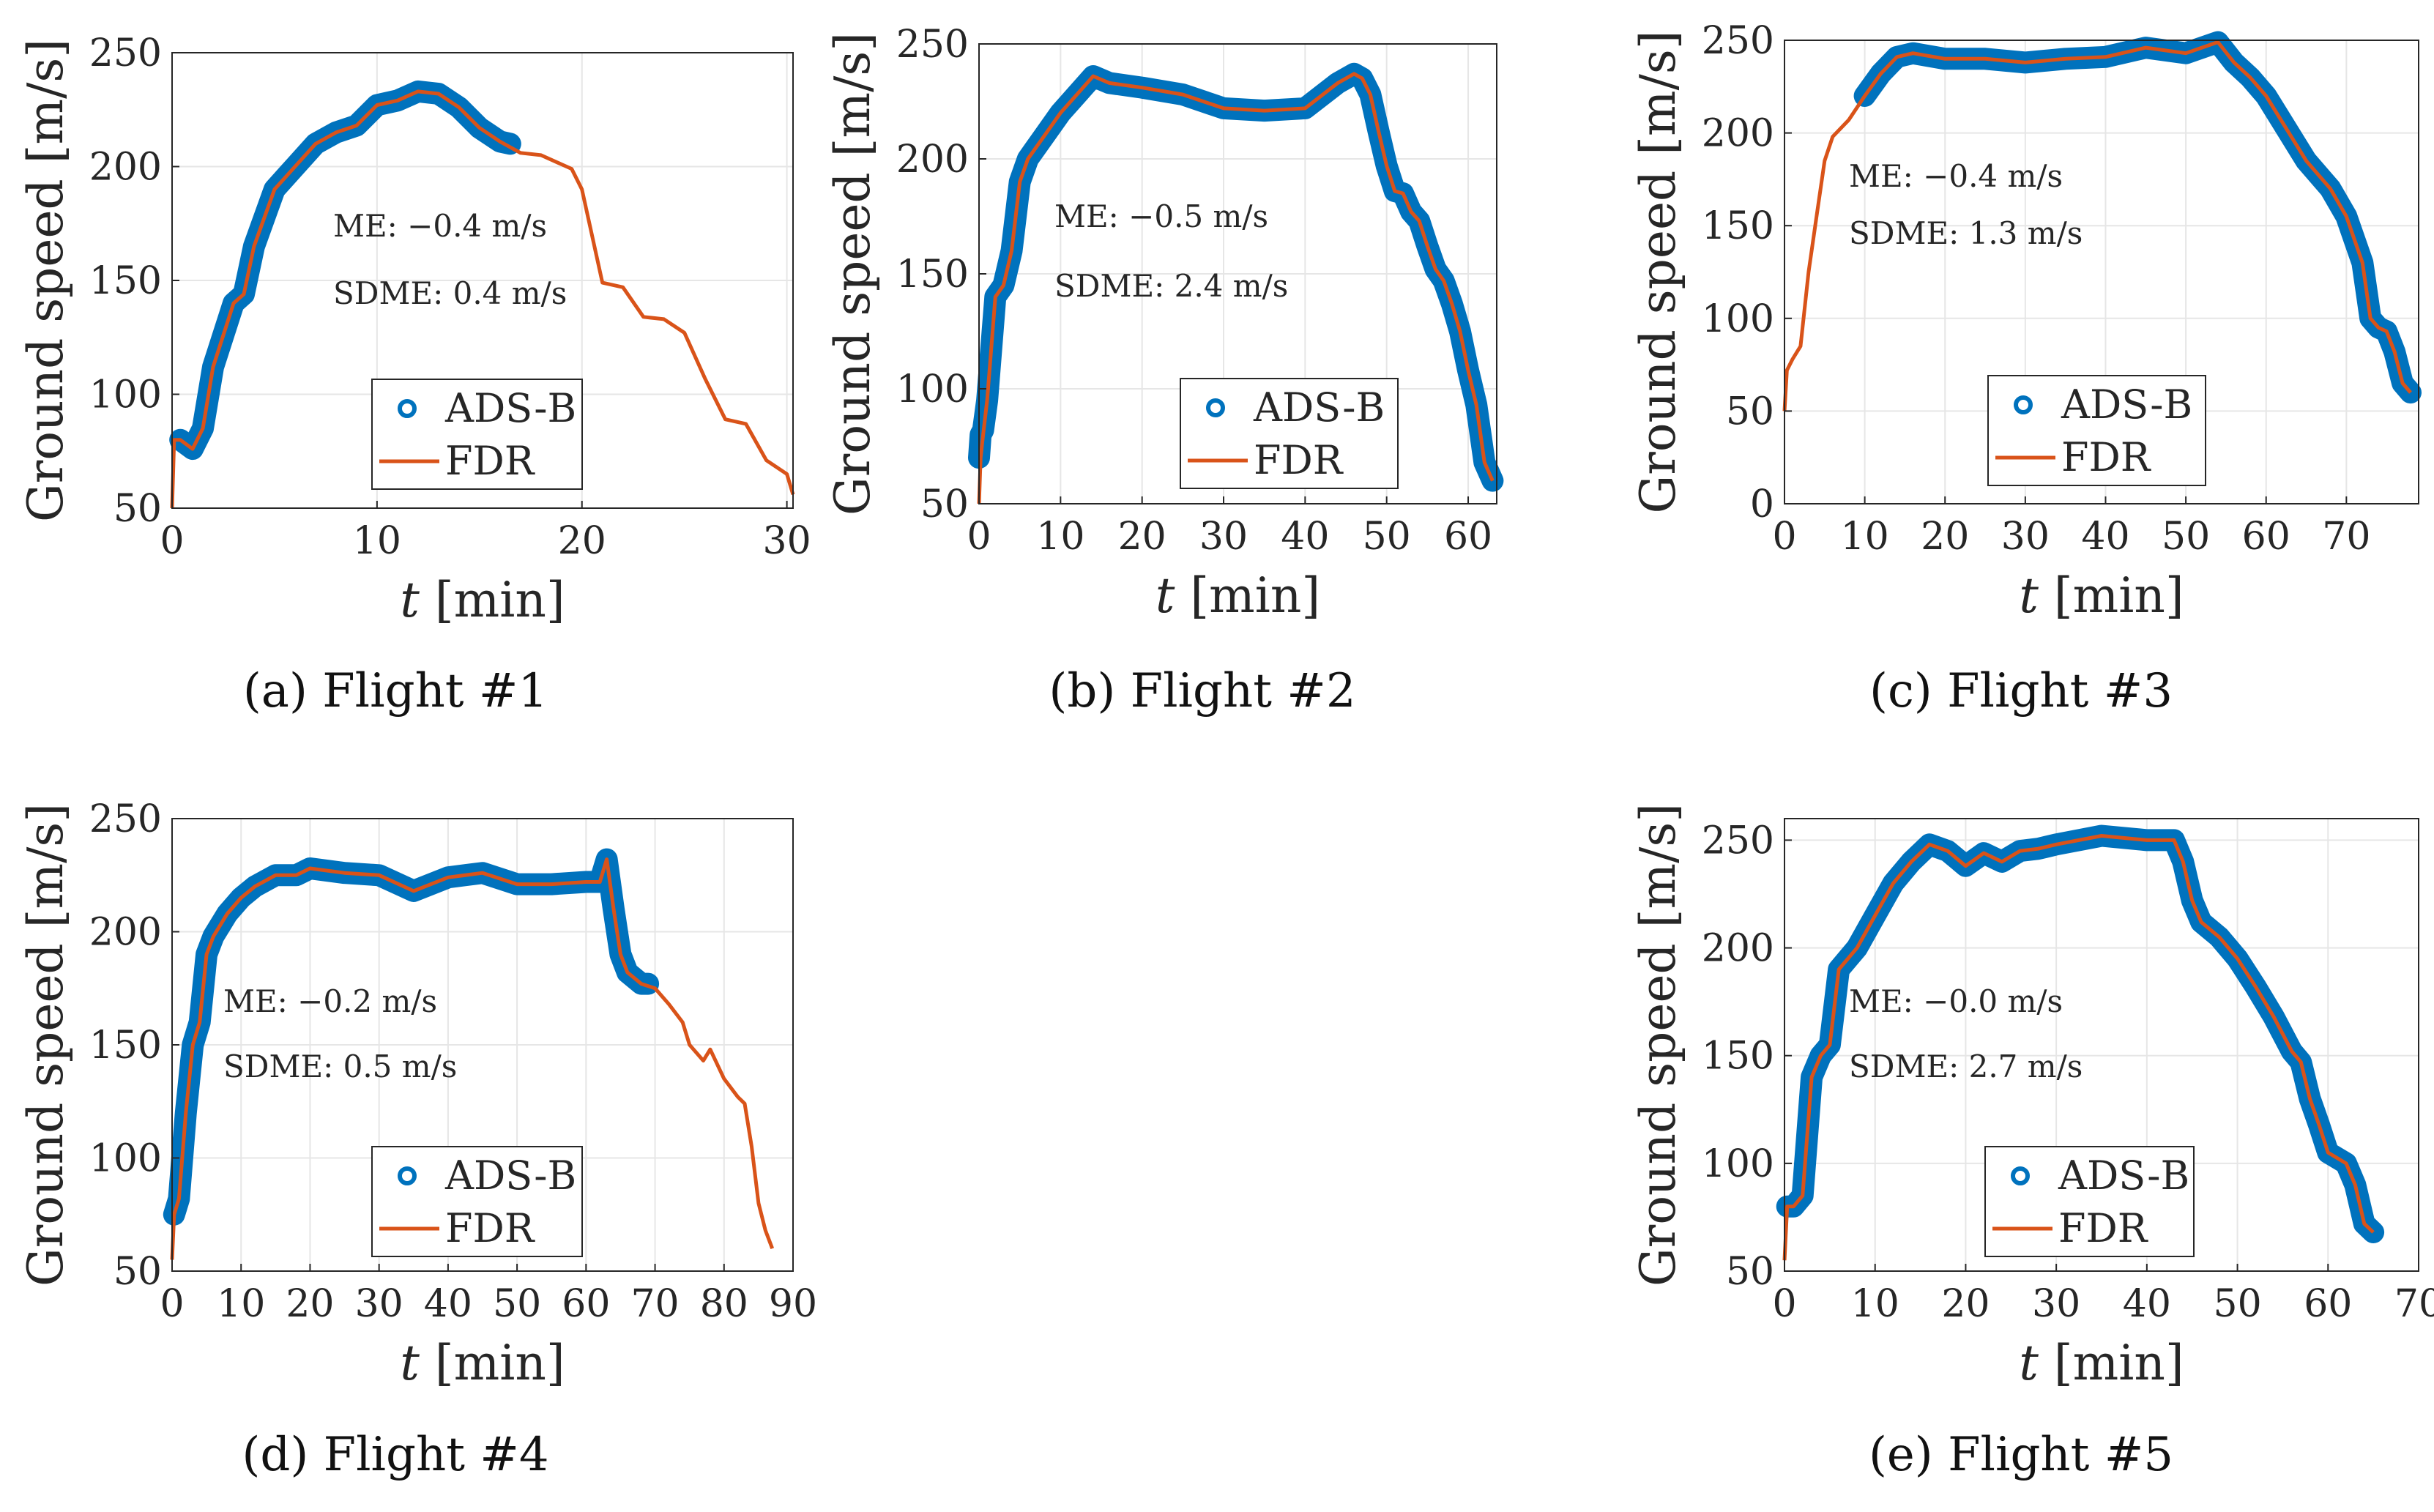 The height and width of the screenshot is (1512, 2434). Describe the element at coordinates (1966, 233) in the screenshot. I see `sdme-annotation: SDME: 1.3 m/s` at that location.